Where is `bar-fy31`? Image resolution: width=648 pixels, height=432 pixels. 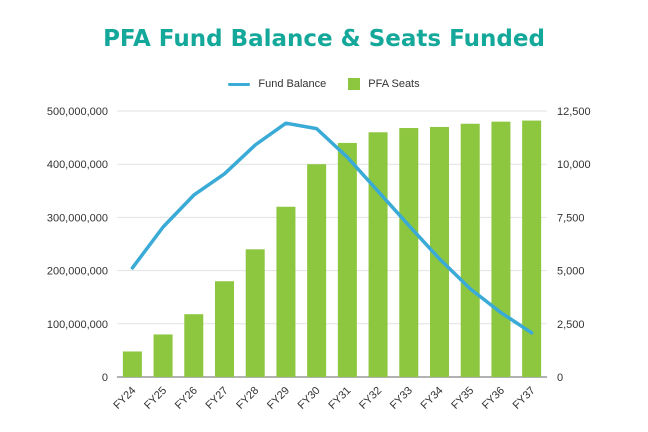 bar-fy31 is located at coordinates (347, 259).